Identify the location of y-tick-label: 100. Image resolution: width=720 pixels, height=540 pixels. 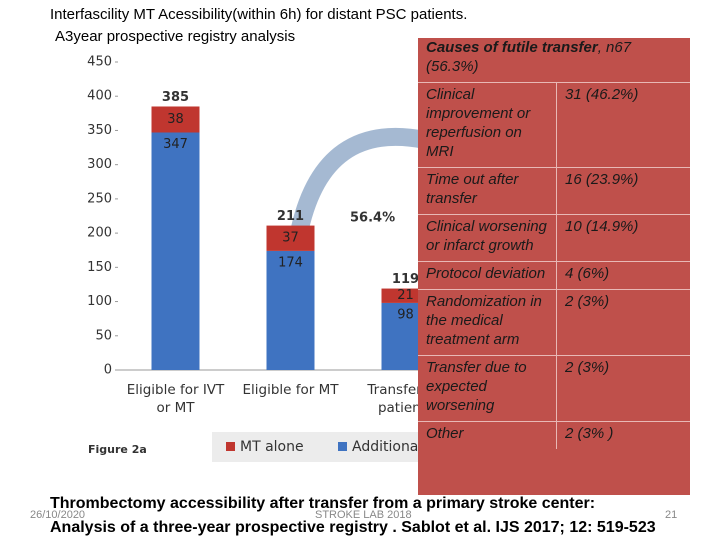
(99, 301).